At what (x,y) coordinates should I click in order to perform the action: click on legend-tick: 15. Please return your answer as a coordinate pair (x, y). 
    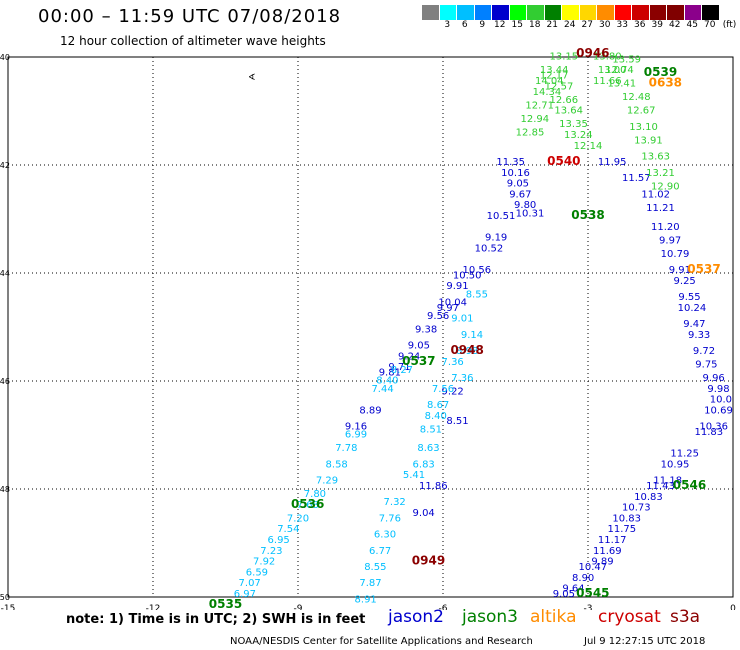
    Looking at the image, I should click on (517, 25).